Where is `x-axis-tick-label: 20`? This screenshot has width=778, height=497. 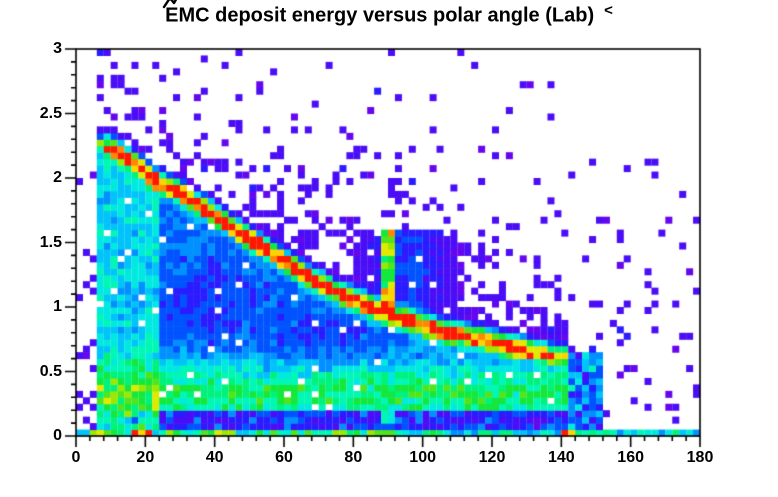 x-axis-tick-label: 20 is located at coordinates (145, 457).